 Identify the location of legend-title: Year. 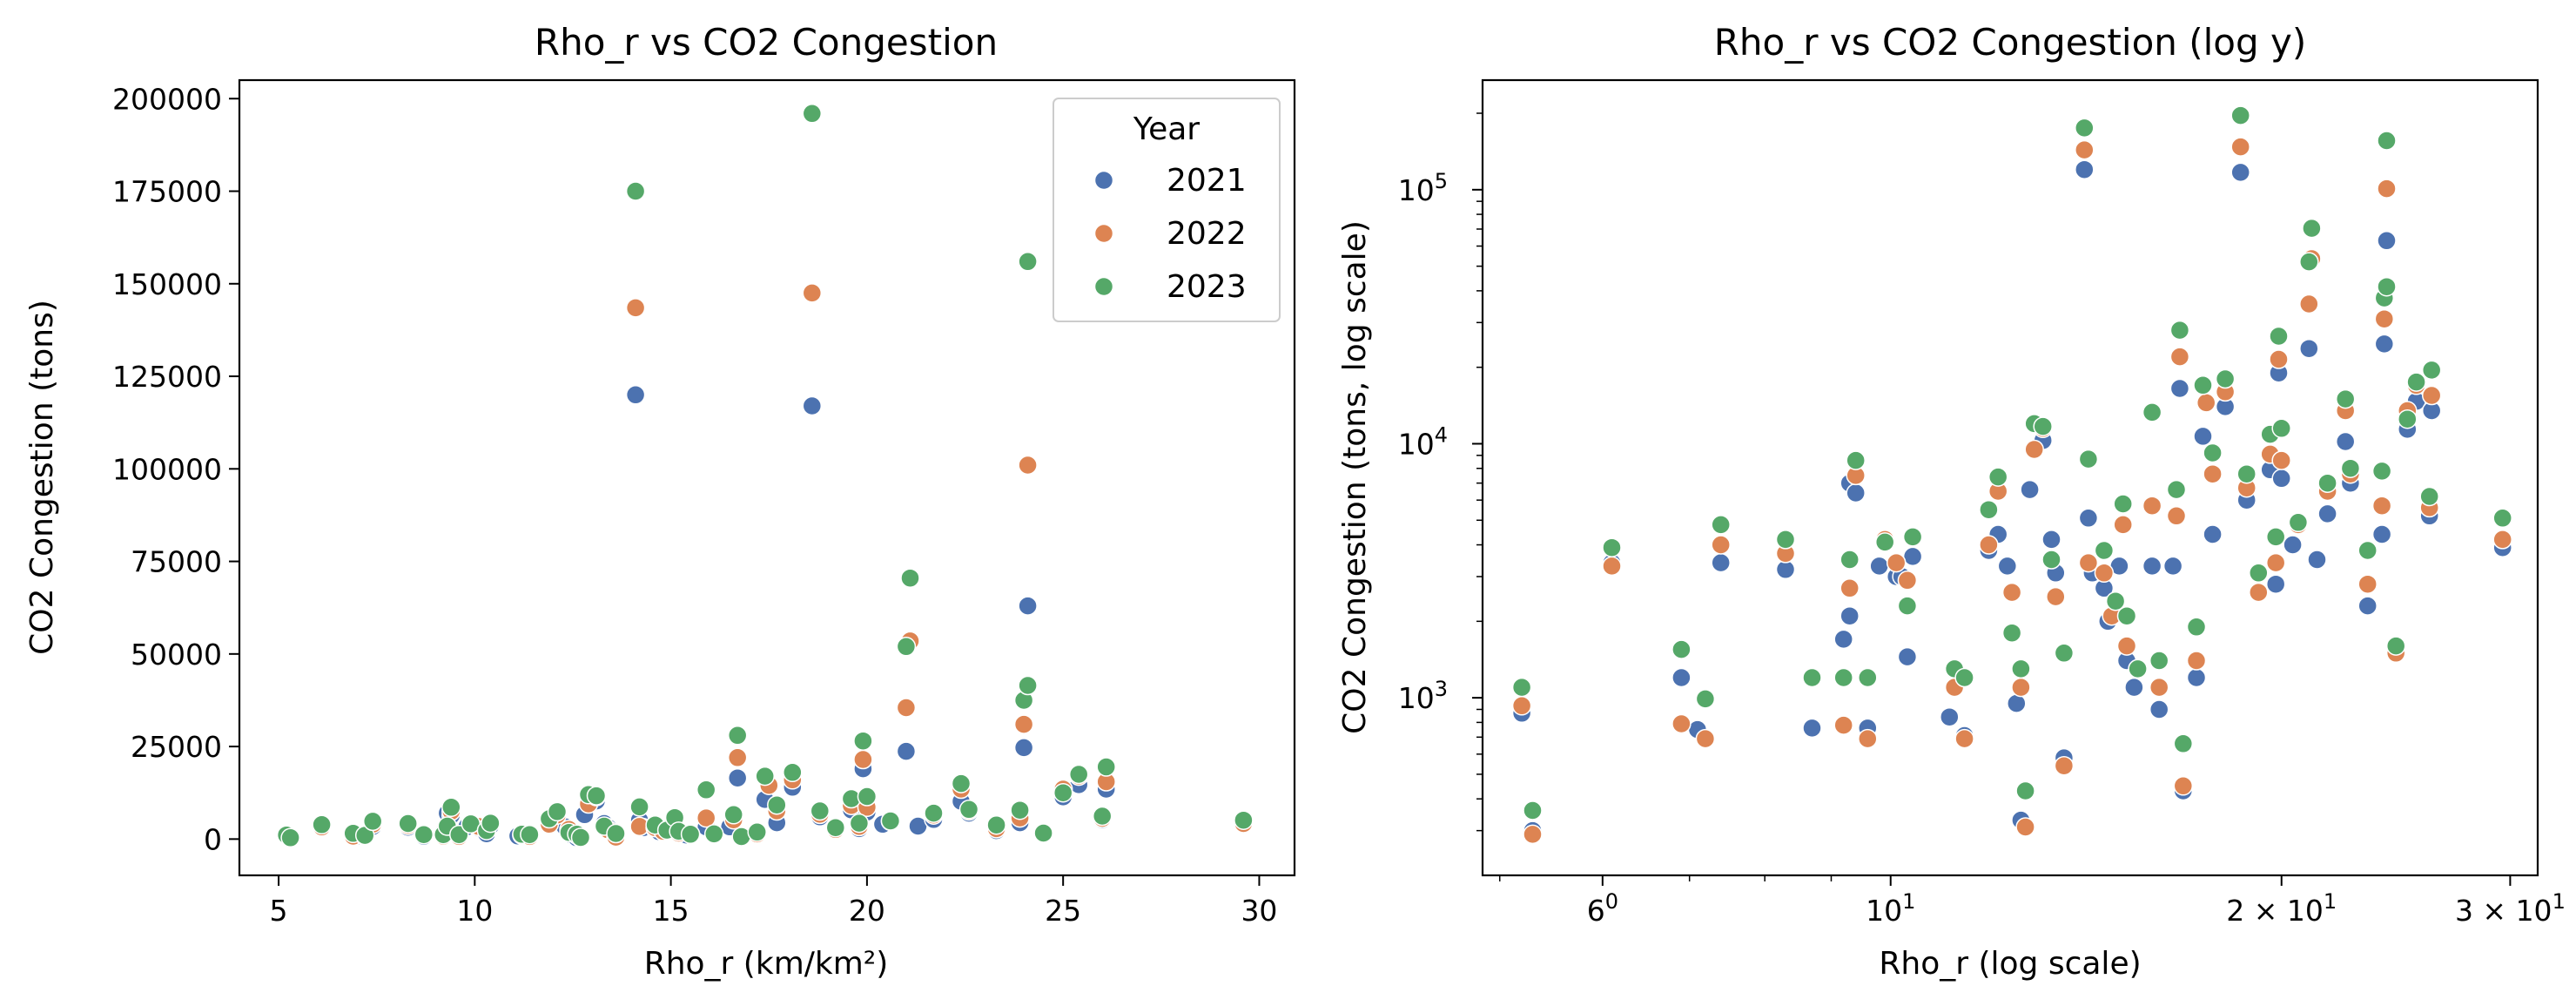
(1166, 129).